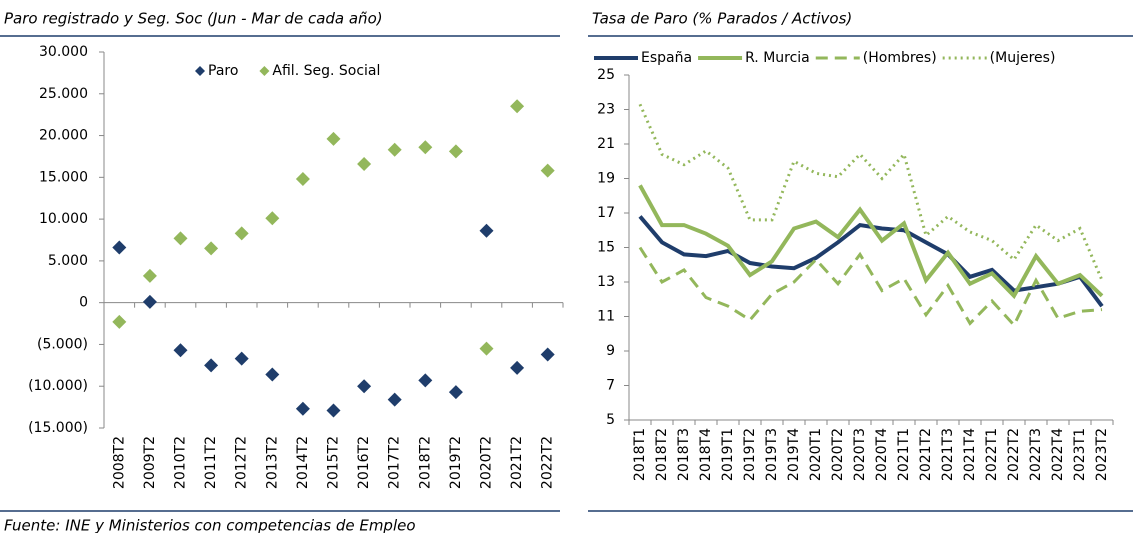 This screenshot has width=1133, height=533. What do you see at coordinates (777, 58) in the screenshot?
I see `legend-label: R. Murcia` at bounding box center [777, 58].